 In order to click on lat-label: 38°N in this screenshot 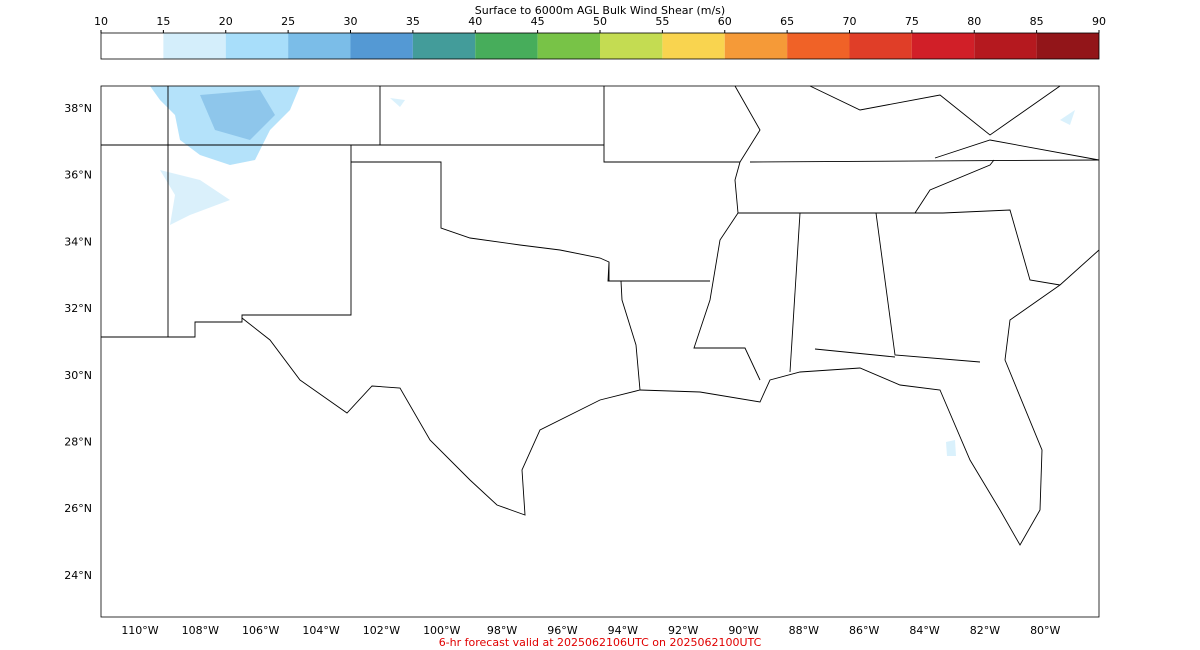, I will do `click(78, 108)`.